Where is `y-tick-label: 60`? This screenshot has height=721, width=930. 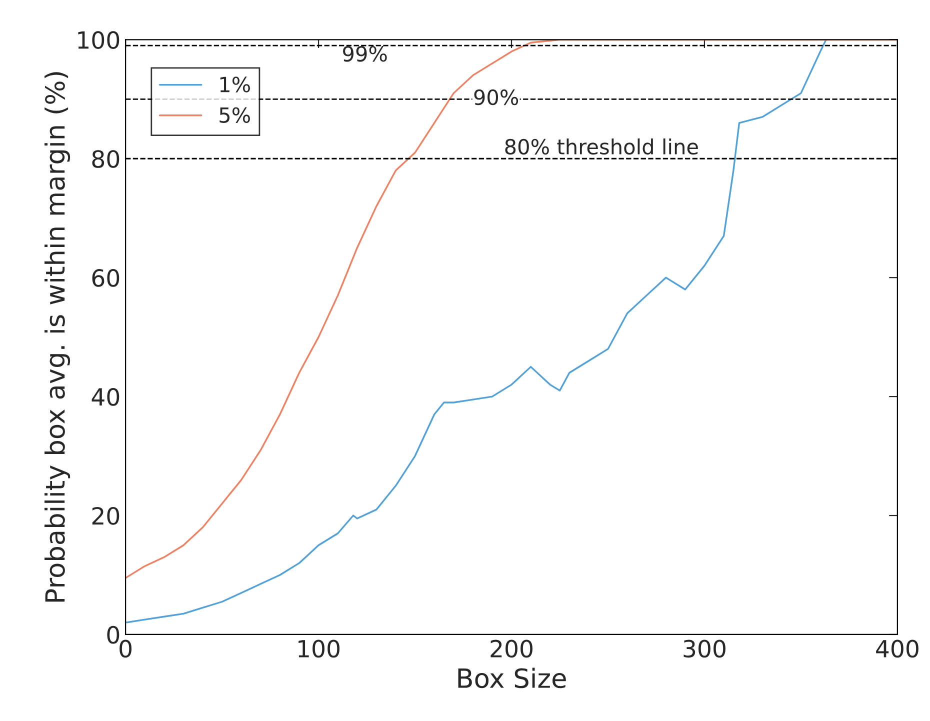 y-tick-label: 60 is located at coordinates (106, 278).